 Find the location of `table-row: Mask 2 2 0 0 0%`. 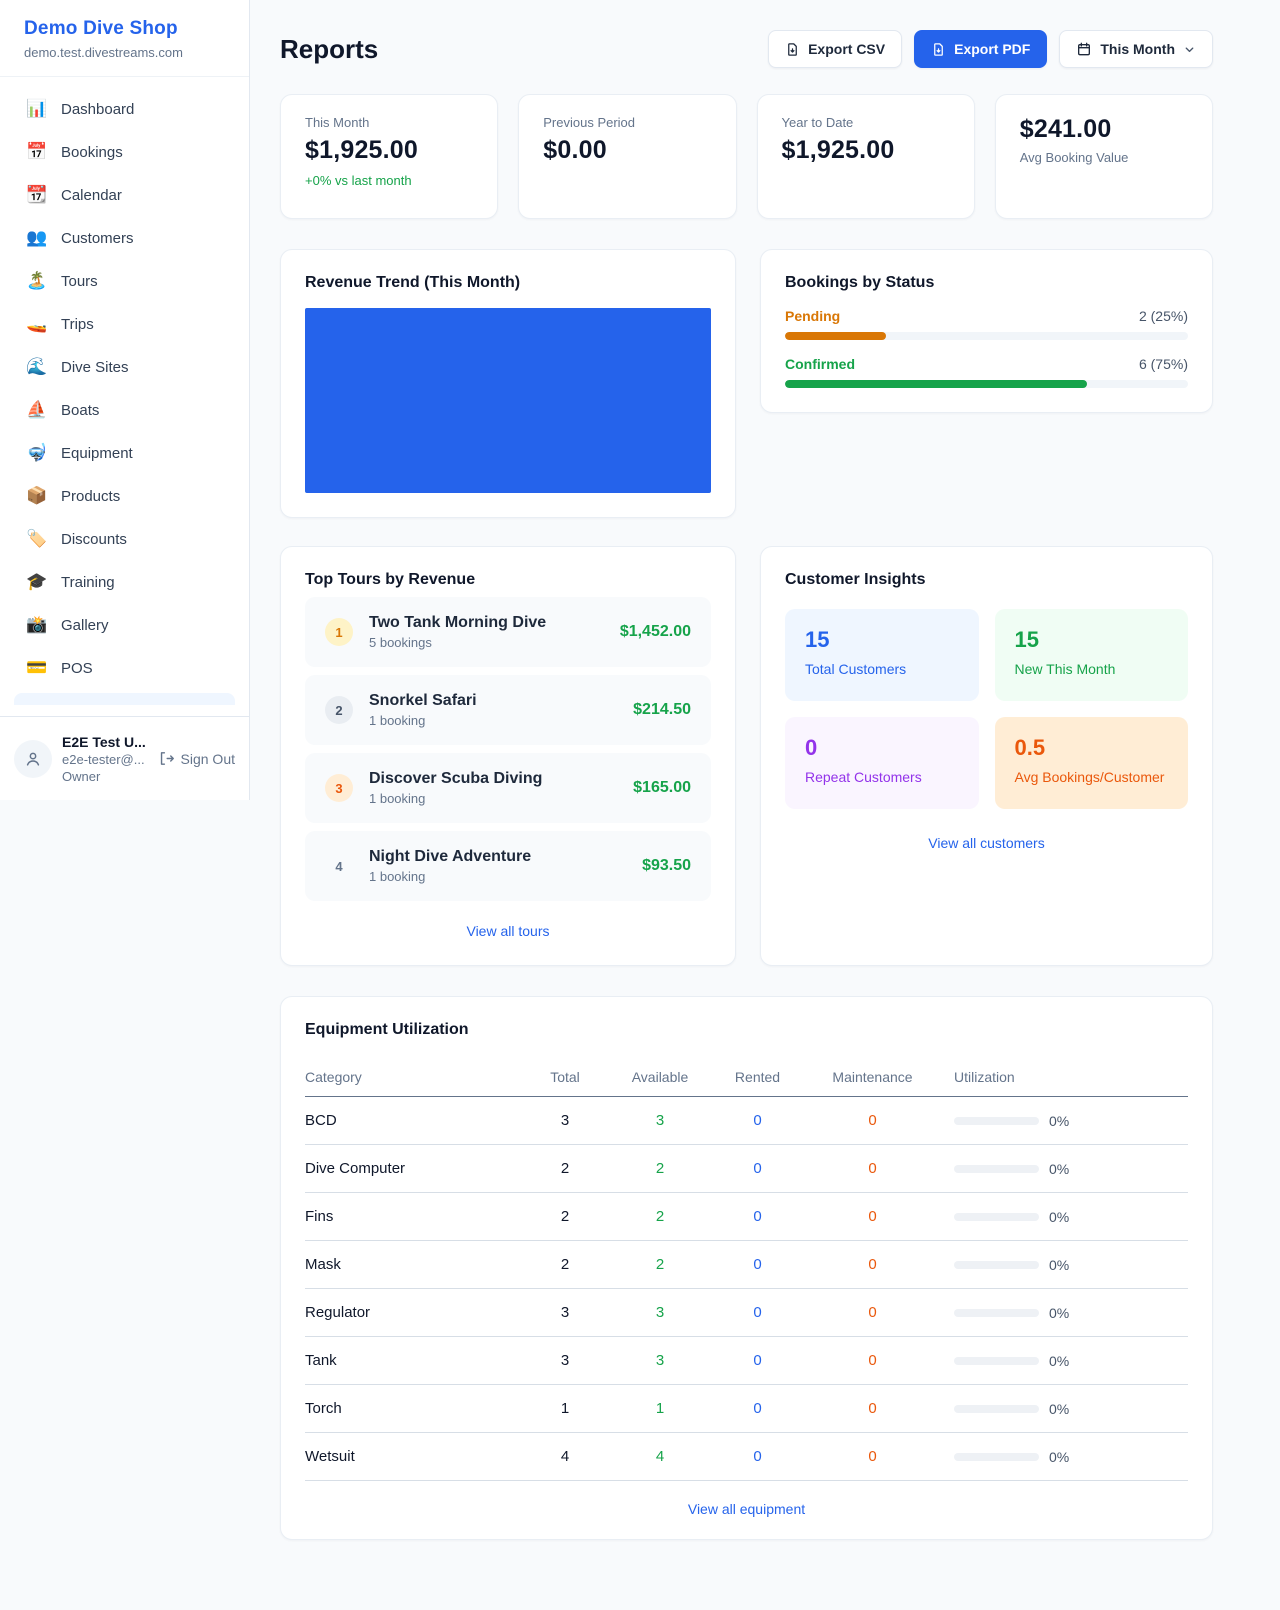

table-row: Mask 2 2 0 0 0% is located at coordinates (746, 1265).